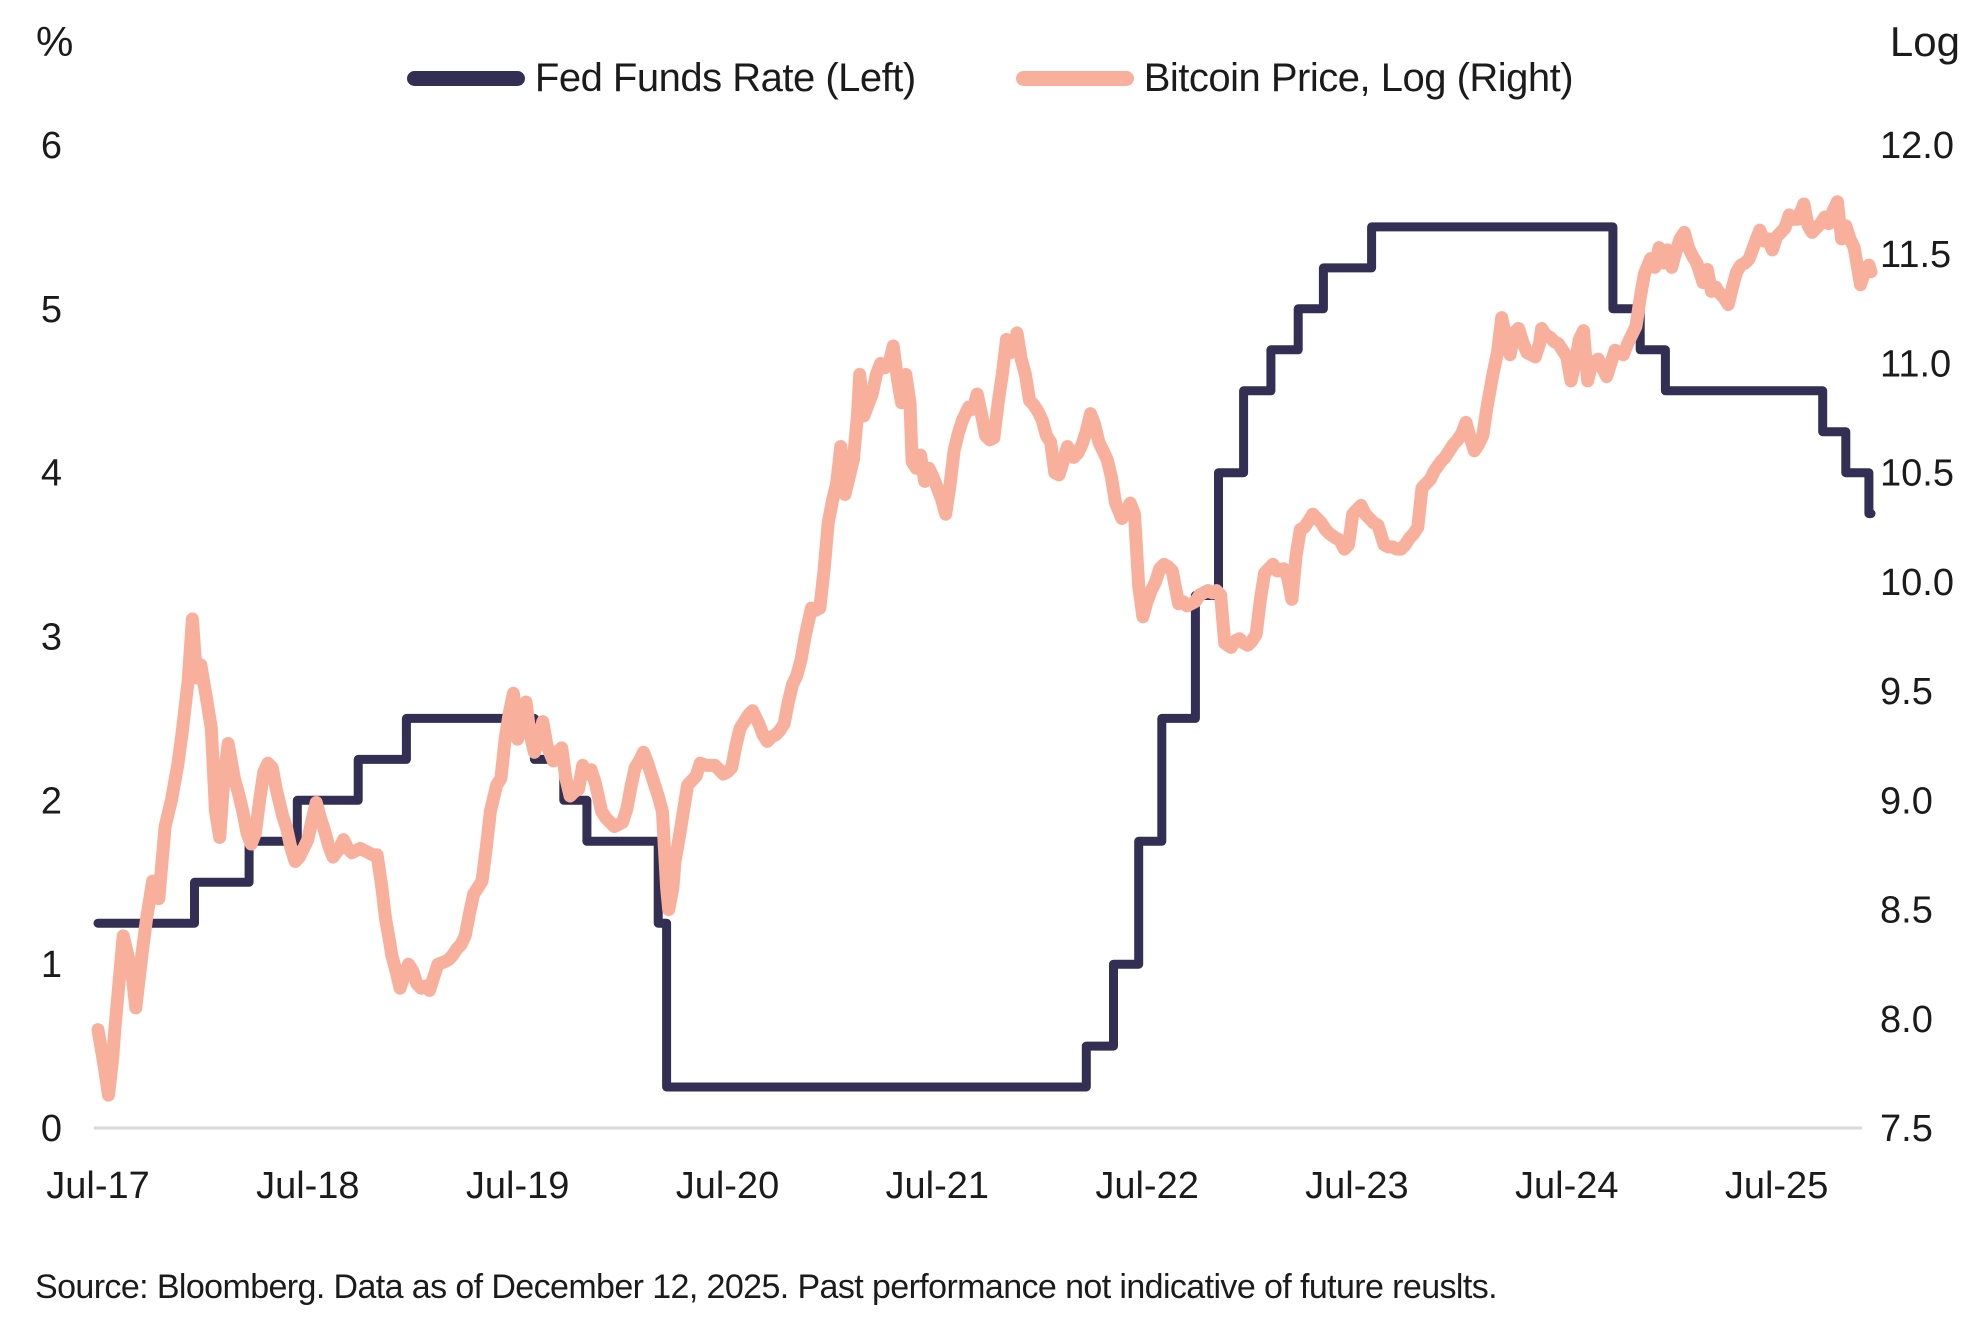 The image size is (1980, 1320). I want to click on y-axis-tick-label-left: 3, so click(51, 638).